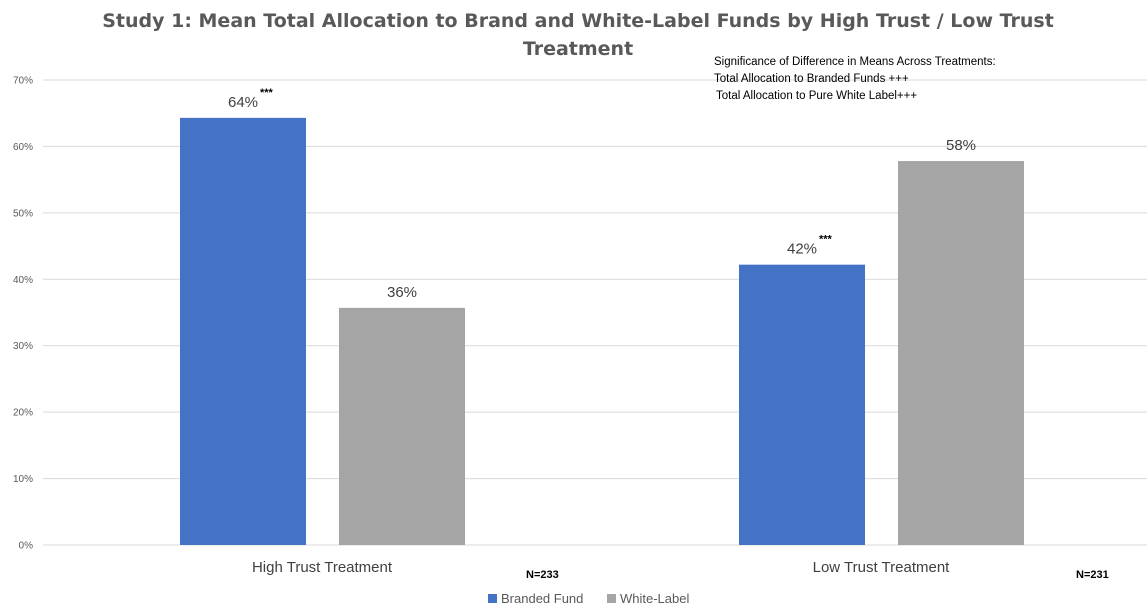 The height and width of the screenshot is (607, 1147). What do you see at coordinates (23, 413) in the screenshot?
I see `y-tick-label-20: 20%` at bounding box center [23, 413].